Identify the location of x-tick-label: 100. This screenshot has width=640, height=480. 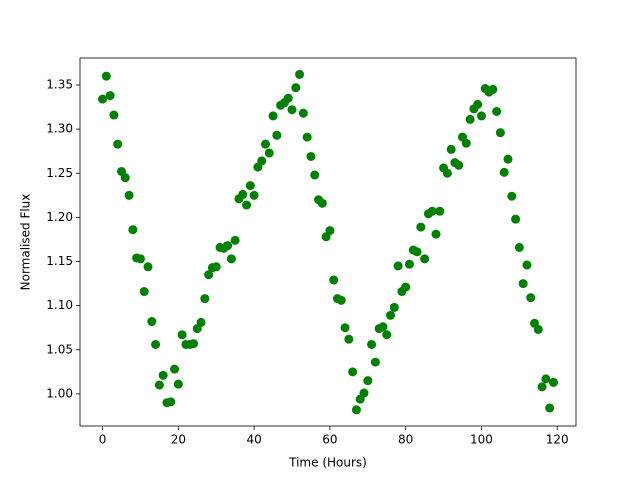
(481, 440).